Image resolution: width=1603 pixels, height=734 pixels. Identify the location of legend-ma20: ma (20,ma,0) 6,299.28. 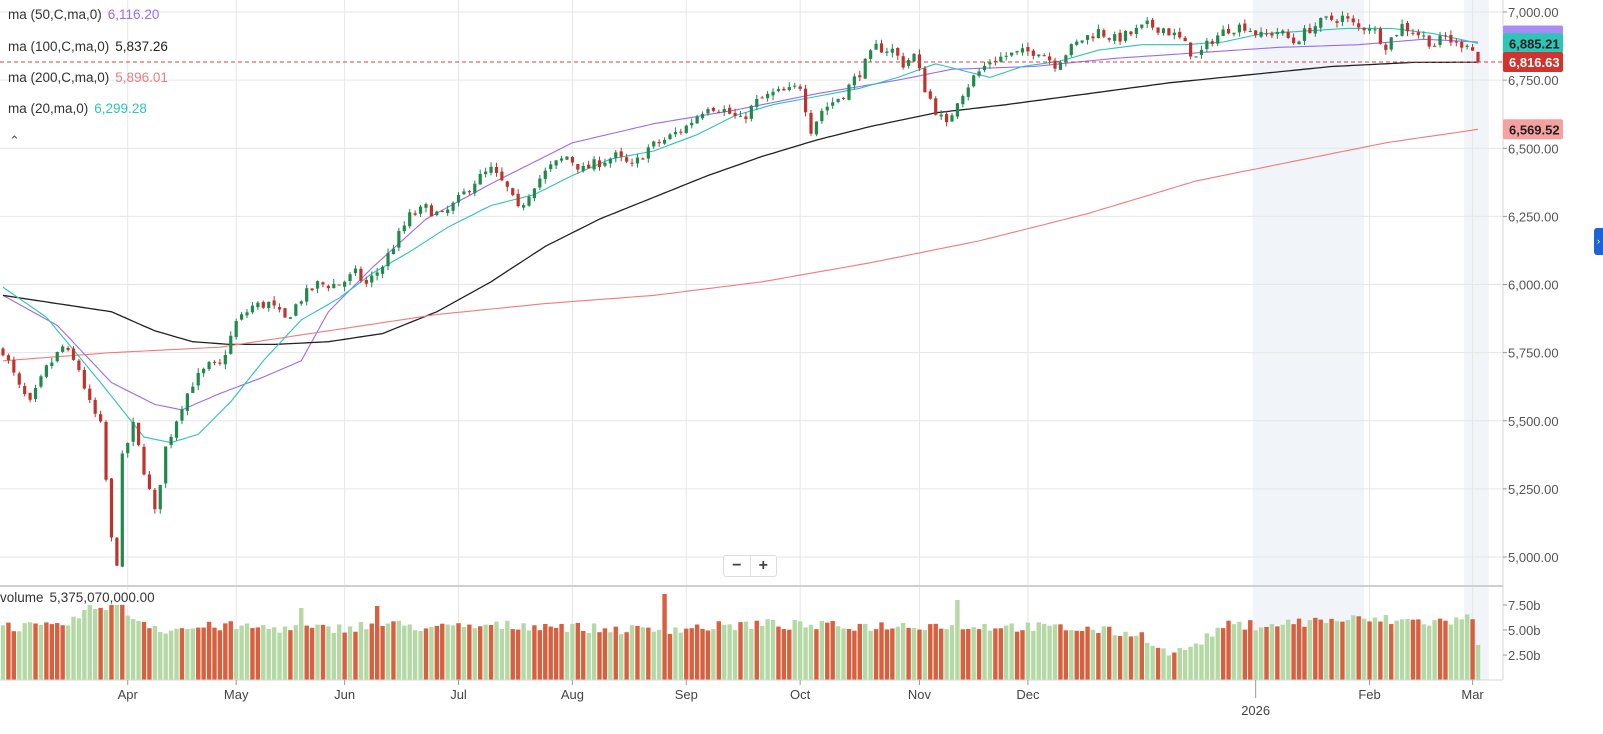
(77, 108).